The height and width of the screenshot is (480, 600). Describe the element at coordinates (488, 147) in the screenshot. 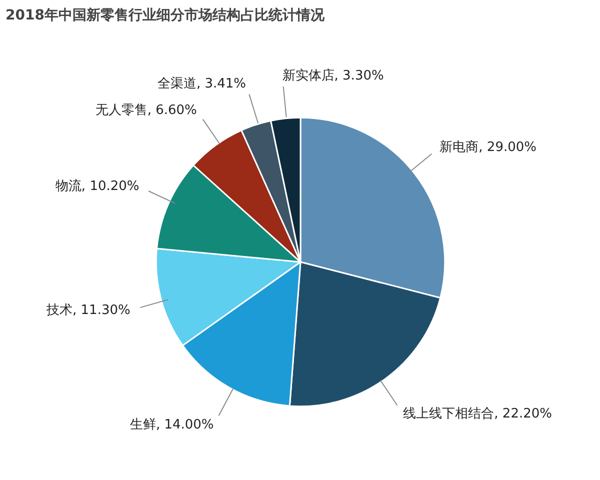

I see `slice-label: 新电商, 29.00%` at that location.